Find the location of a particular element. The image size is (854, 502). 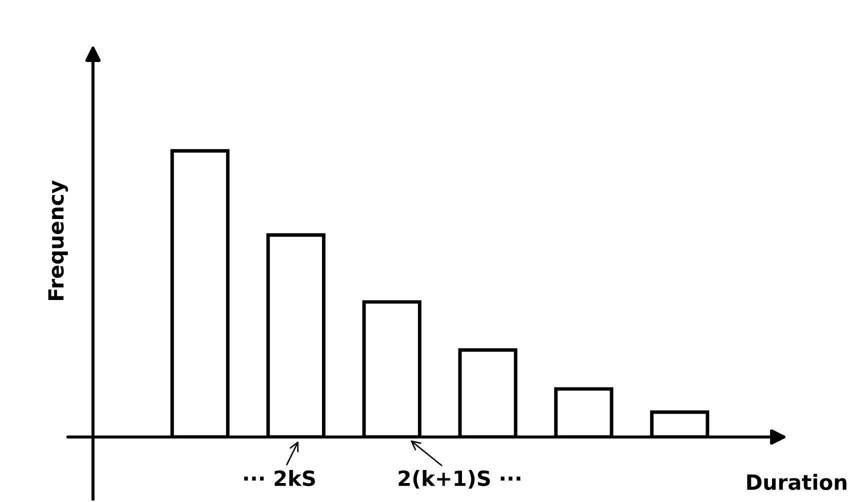

x-axis-title: Duration is located at coordinates (796, 482).